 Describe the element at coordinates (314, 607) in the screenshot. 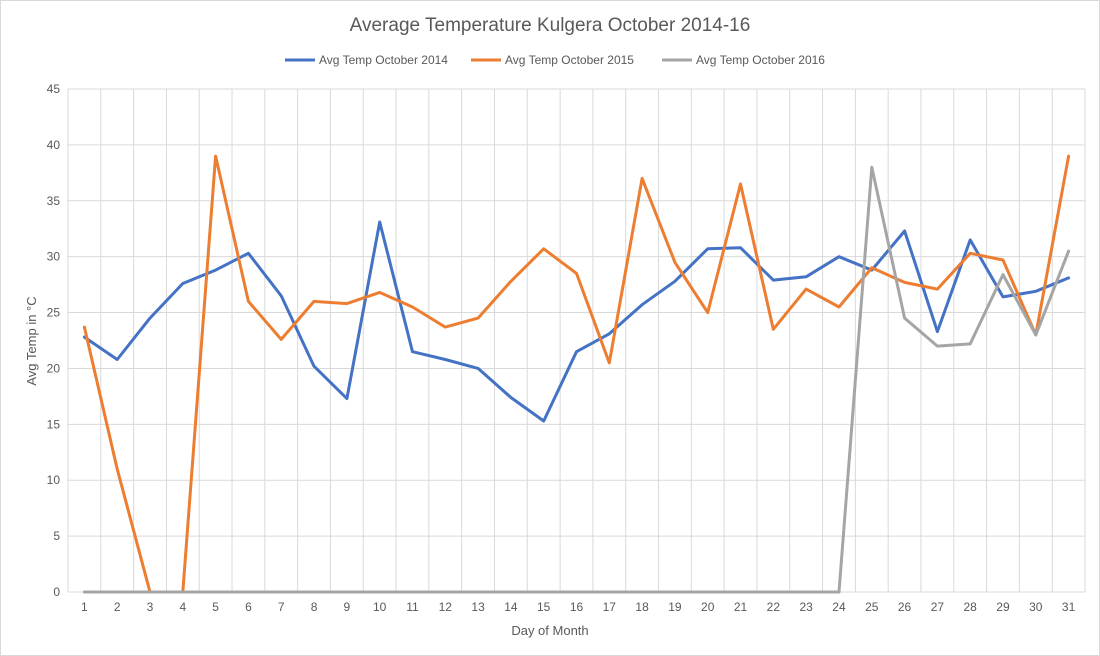

I see `x-tick-label: 8` at that location.